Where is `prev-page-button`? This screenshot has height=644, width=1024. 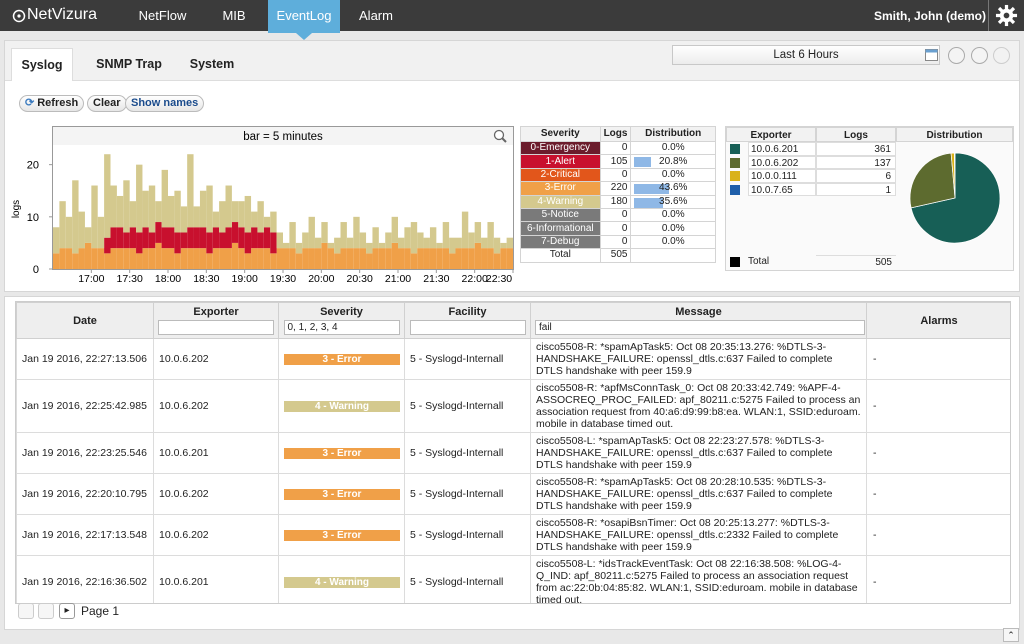 prev-page-button is located at coordinates (46, 611).